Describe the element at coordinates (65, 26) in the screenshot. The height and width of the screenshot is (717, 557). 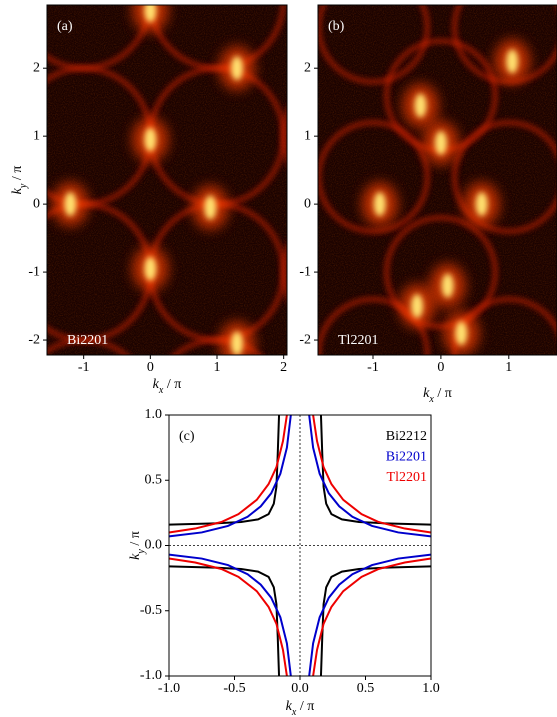
I see `panel-annotation: (a)` at that location.